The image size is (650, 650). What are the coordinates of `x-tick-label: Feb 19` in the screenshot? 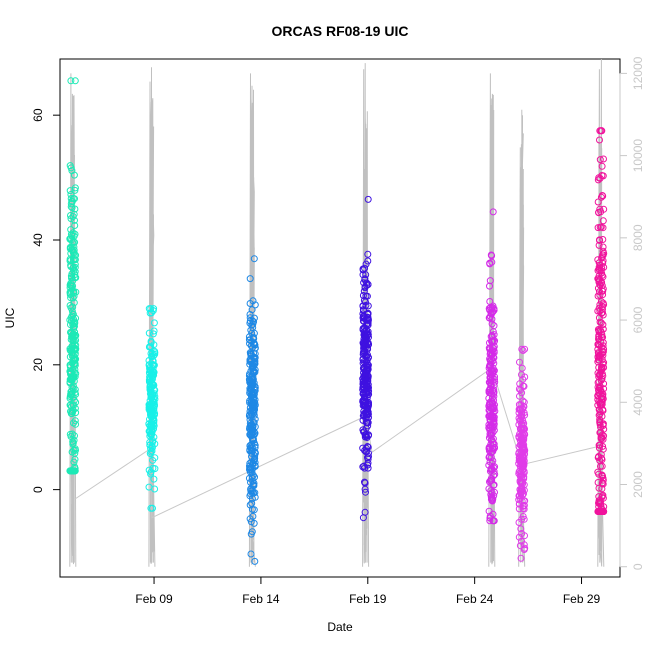 It's located at (368, 599).